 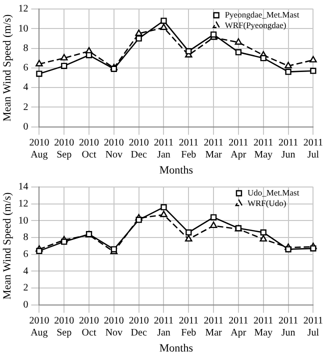 I want to click on y-tick-label: 14, so click(x=23, y=187).